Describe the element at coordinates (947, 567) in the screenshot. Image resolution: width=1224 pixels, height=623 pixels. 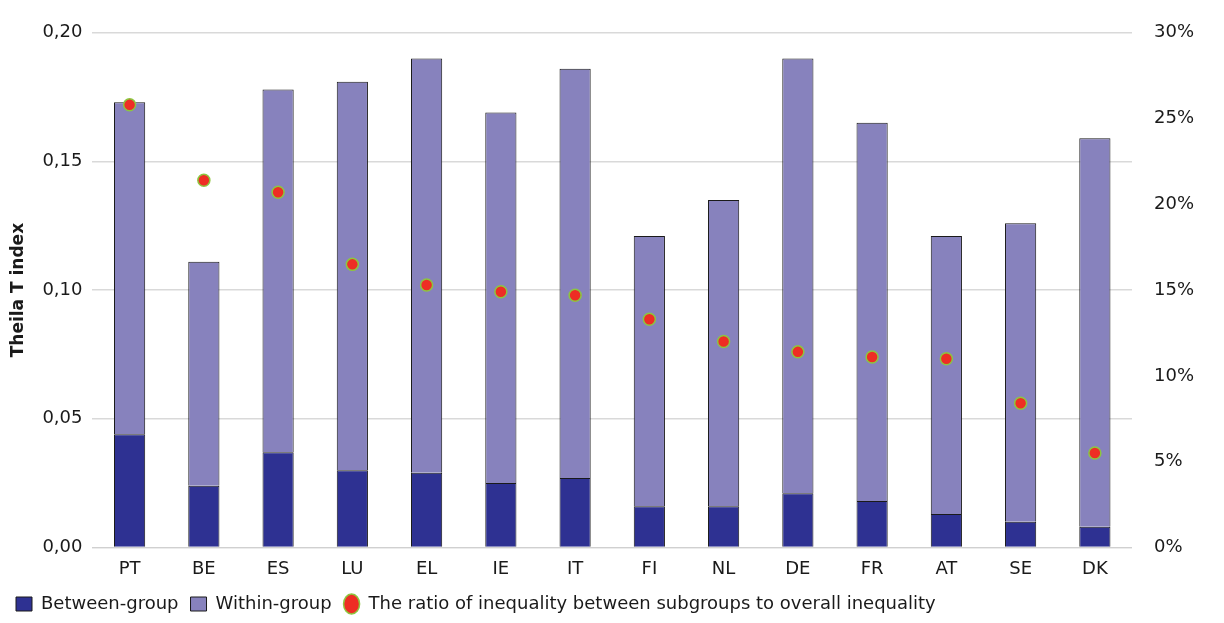
I see `x-tick-label: AT` at that location.